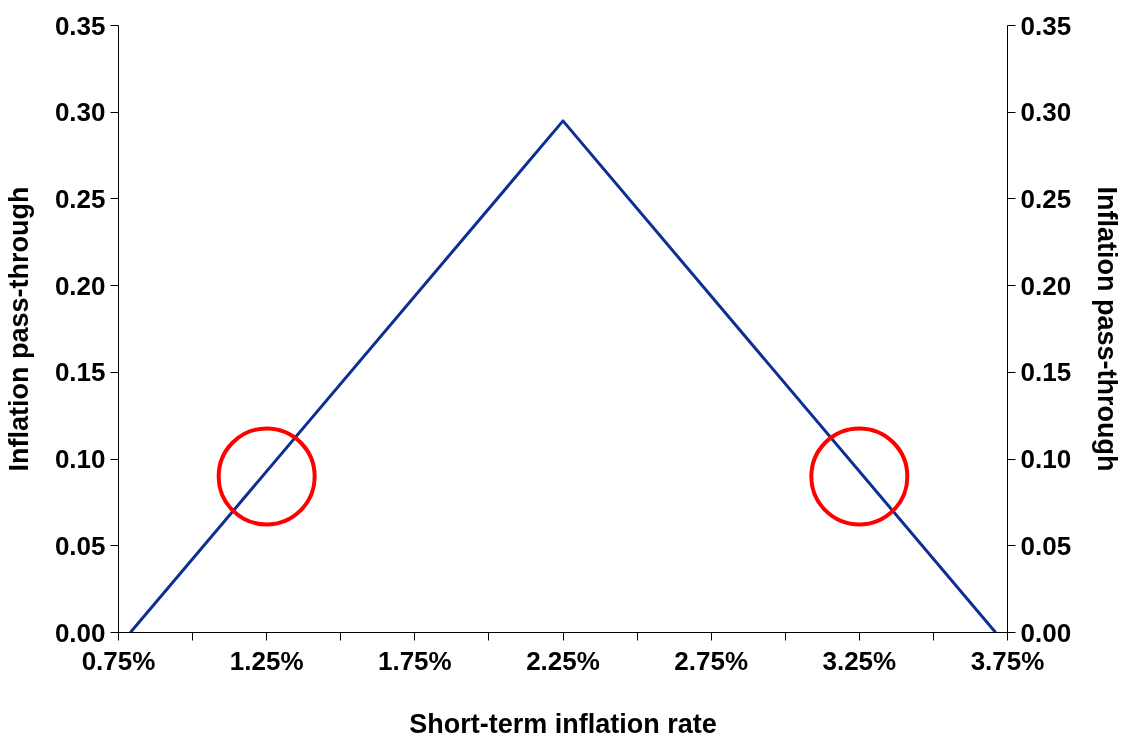 Image resolution: width=1125 pixels, height=741 pixels. What do you see at coordinates (563, 660) in the screenshot?
I see `x-tick-label: 2.25%` at bounding box center [563, 660].